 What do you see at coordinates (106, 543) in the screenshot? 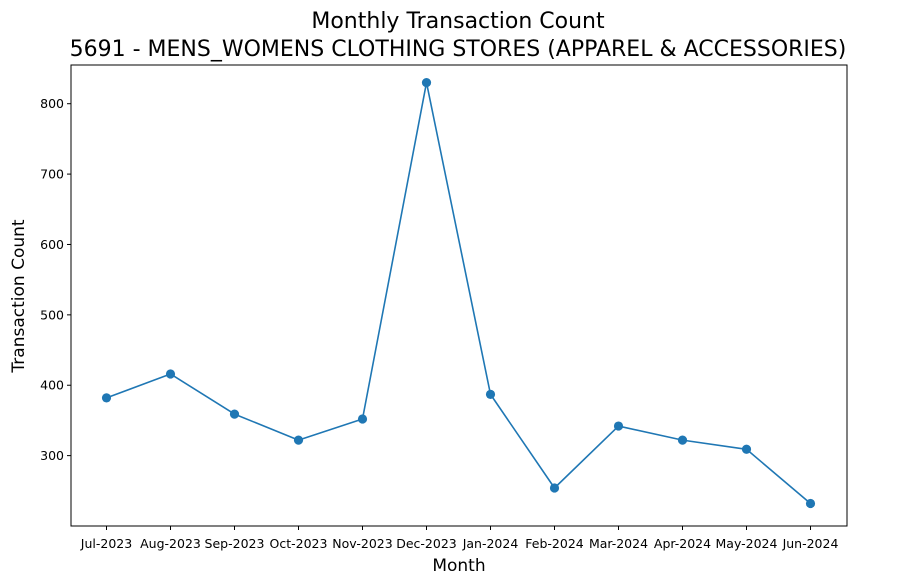
I see `x-tick-label: Jul-2023` at bounding box center [106, 543].